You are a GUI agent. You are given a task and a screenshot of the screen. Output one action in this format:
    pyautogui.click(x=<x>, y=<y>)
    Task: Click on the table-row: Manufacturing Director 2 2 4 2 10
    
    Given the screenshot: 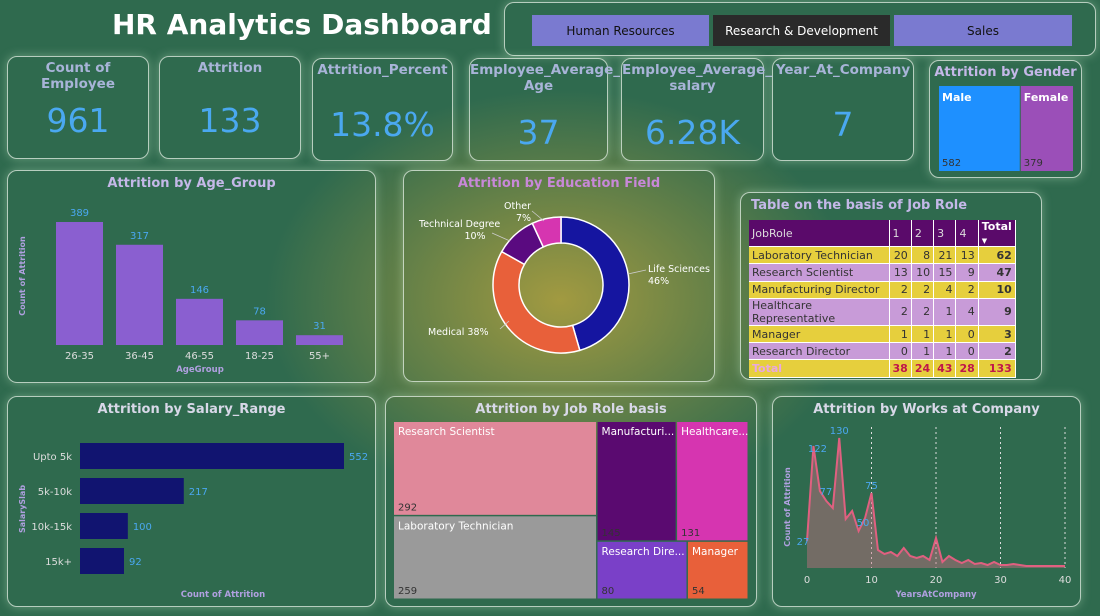 What is the action you would take?
    pyautogui.click(x=882, y=290)
    